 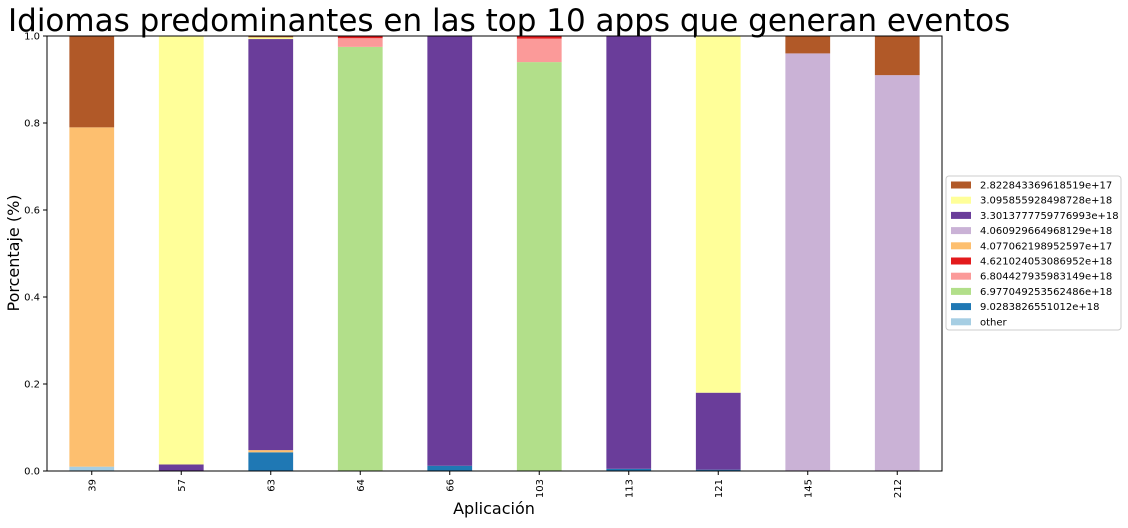 I want to click on legend-label: 3.3013777759776993e+18, so click(x=1049, y=216).